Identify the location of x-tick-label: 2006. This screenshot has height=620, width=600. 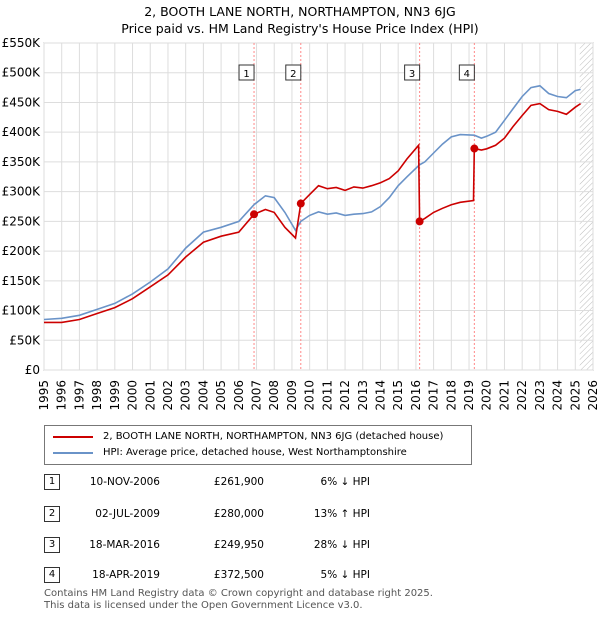
(239, 395).